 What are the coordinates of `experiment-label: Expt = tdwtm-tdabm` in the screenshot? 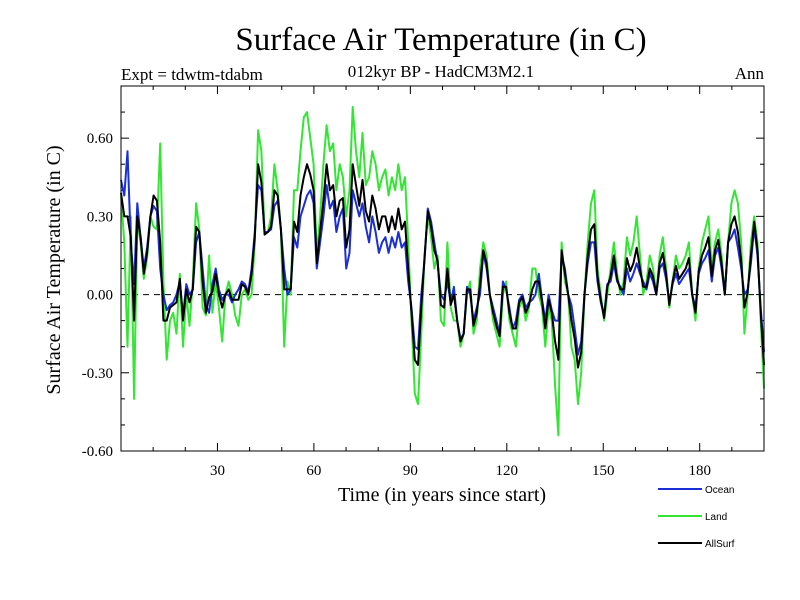 It's located at (192, 74).